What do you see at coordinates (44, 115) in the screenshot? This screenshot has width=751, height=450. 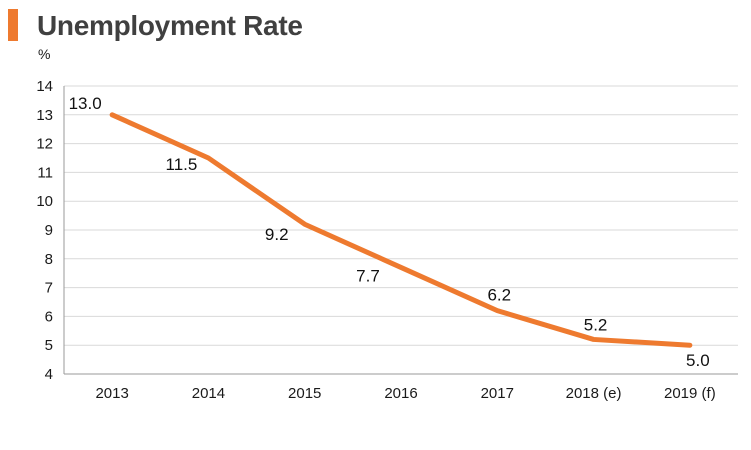 I see `y-tick-label: 13` at bounding box center [44, 115].